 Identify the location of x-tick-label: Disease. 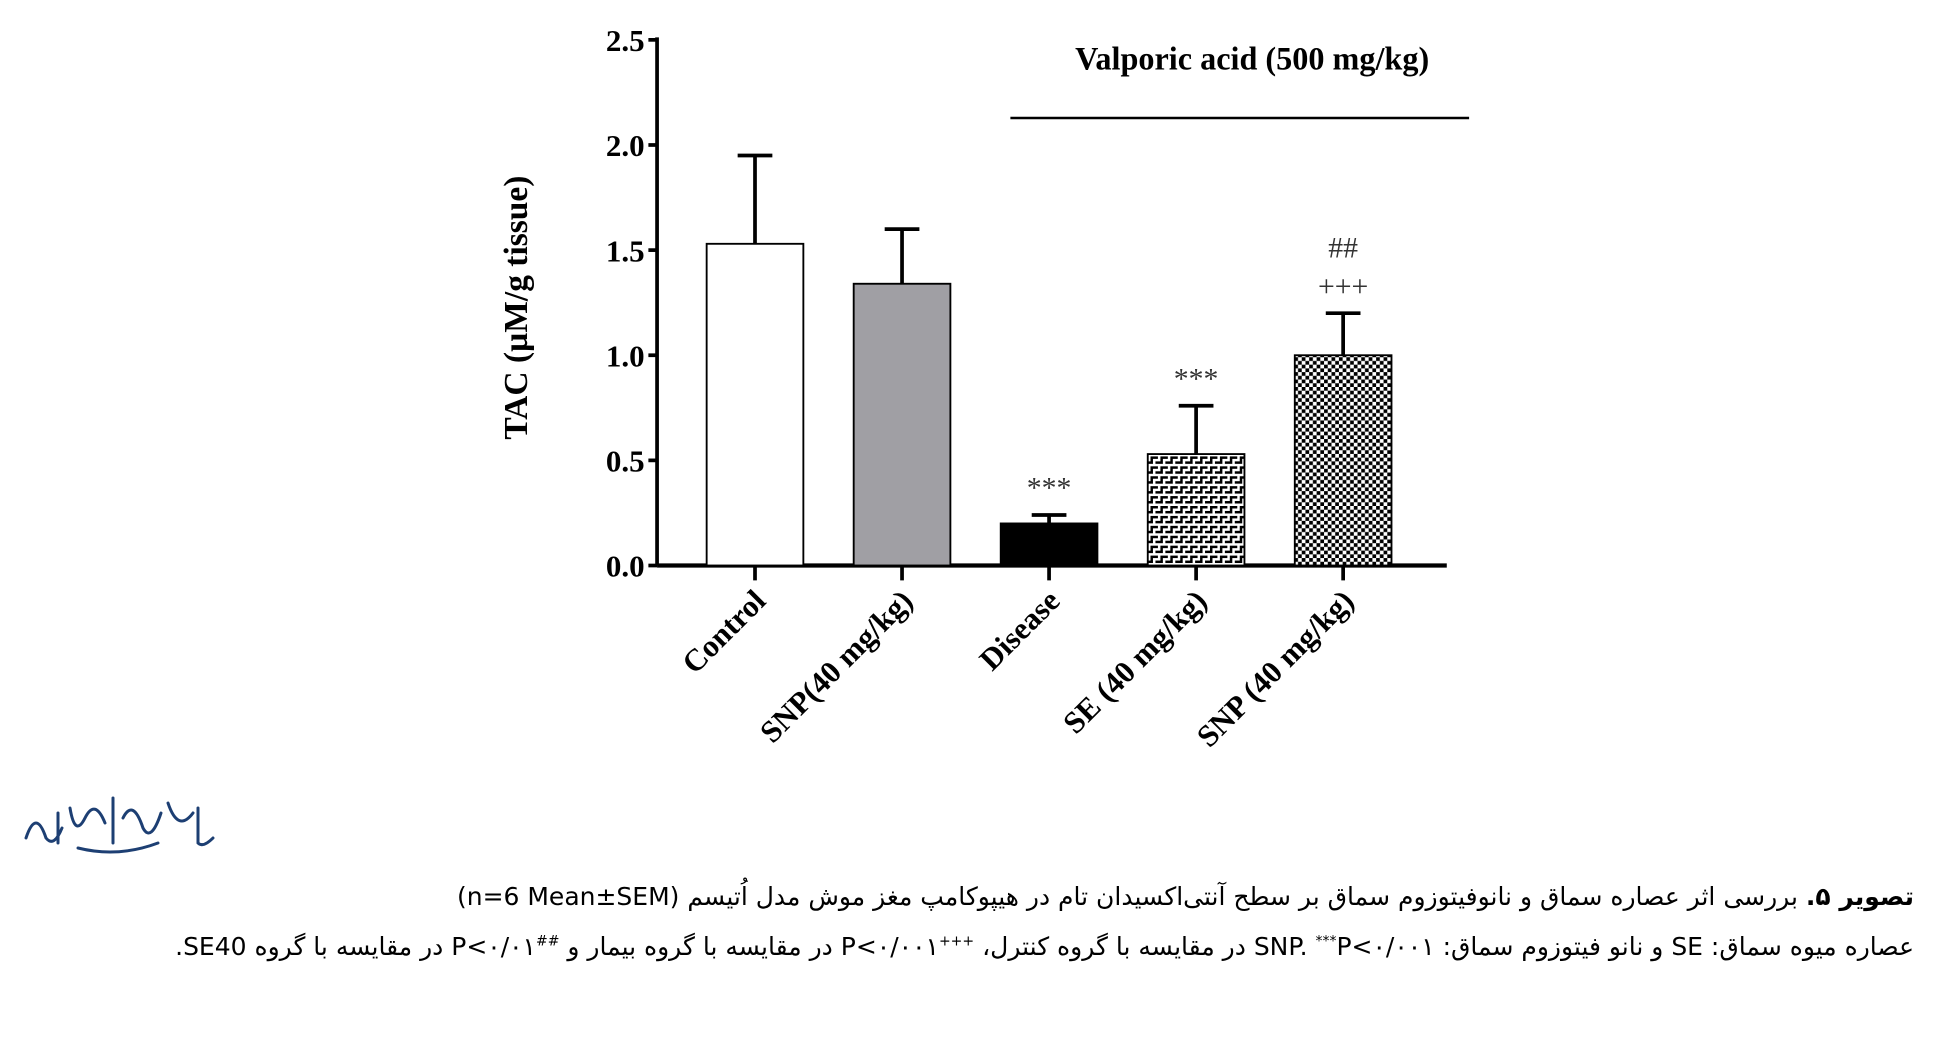
(1019, 630).